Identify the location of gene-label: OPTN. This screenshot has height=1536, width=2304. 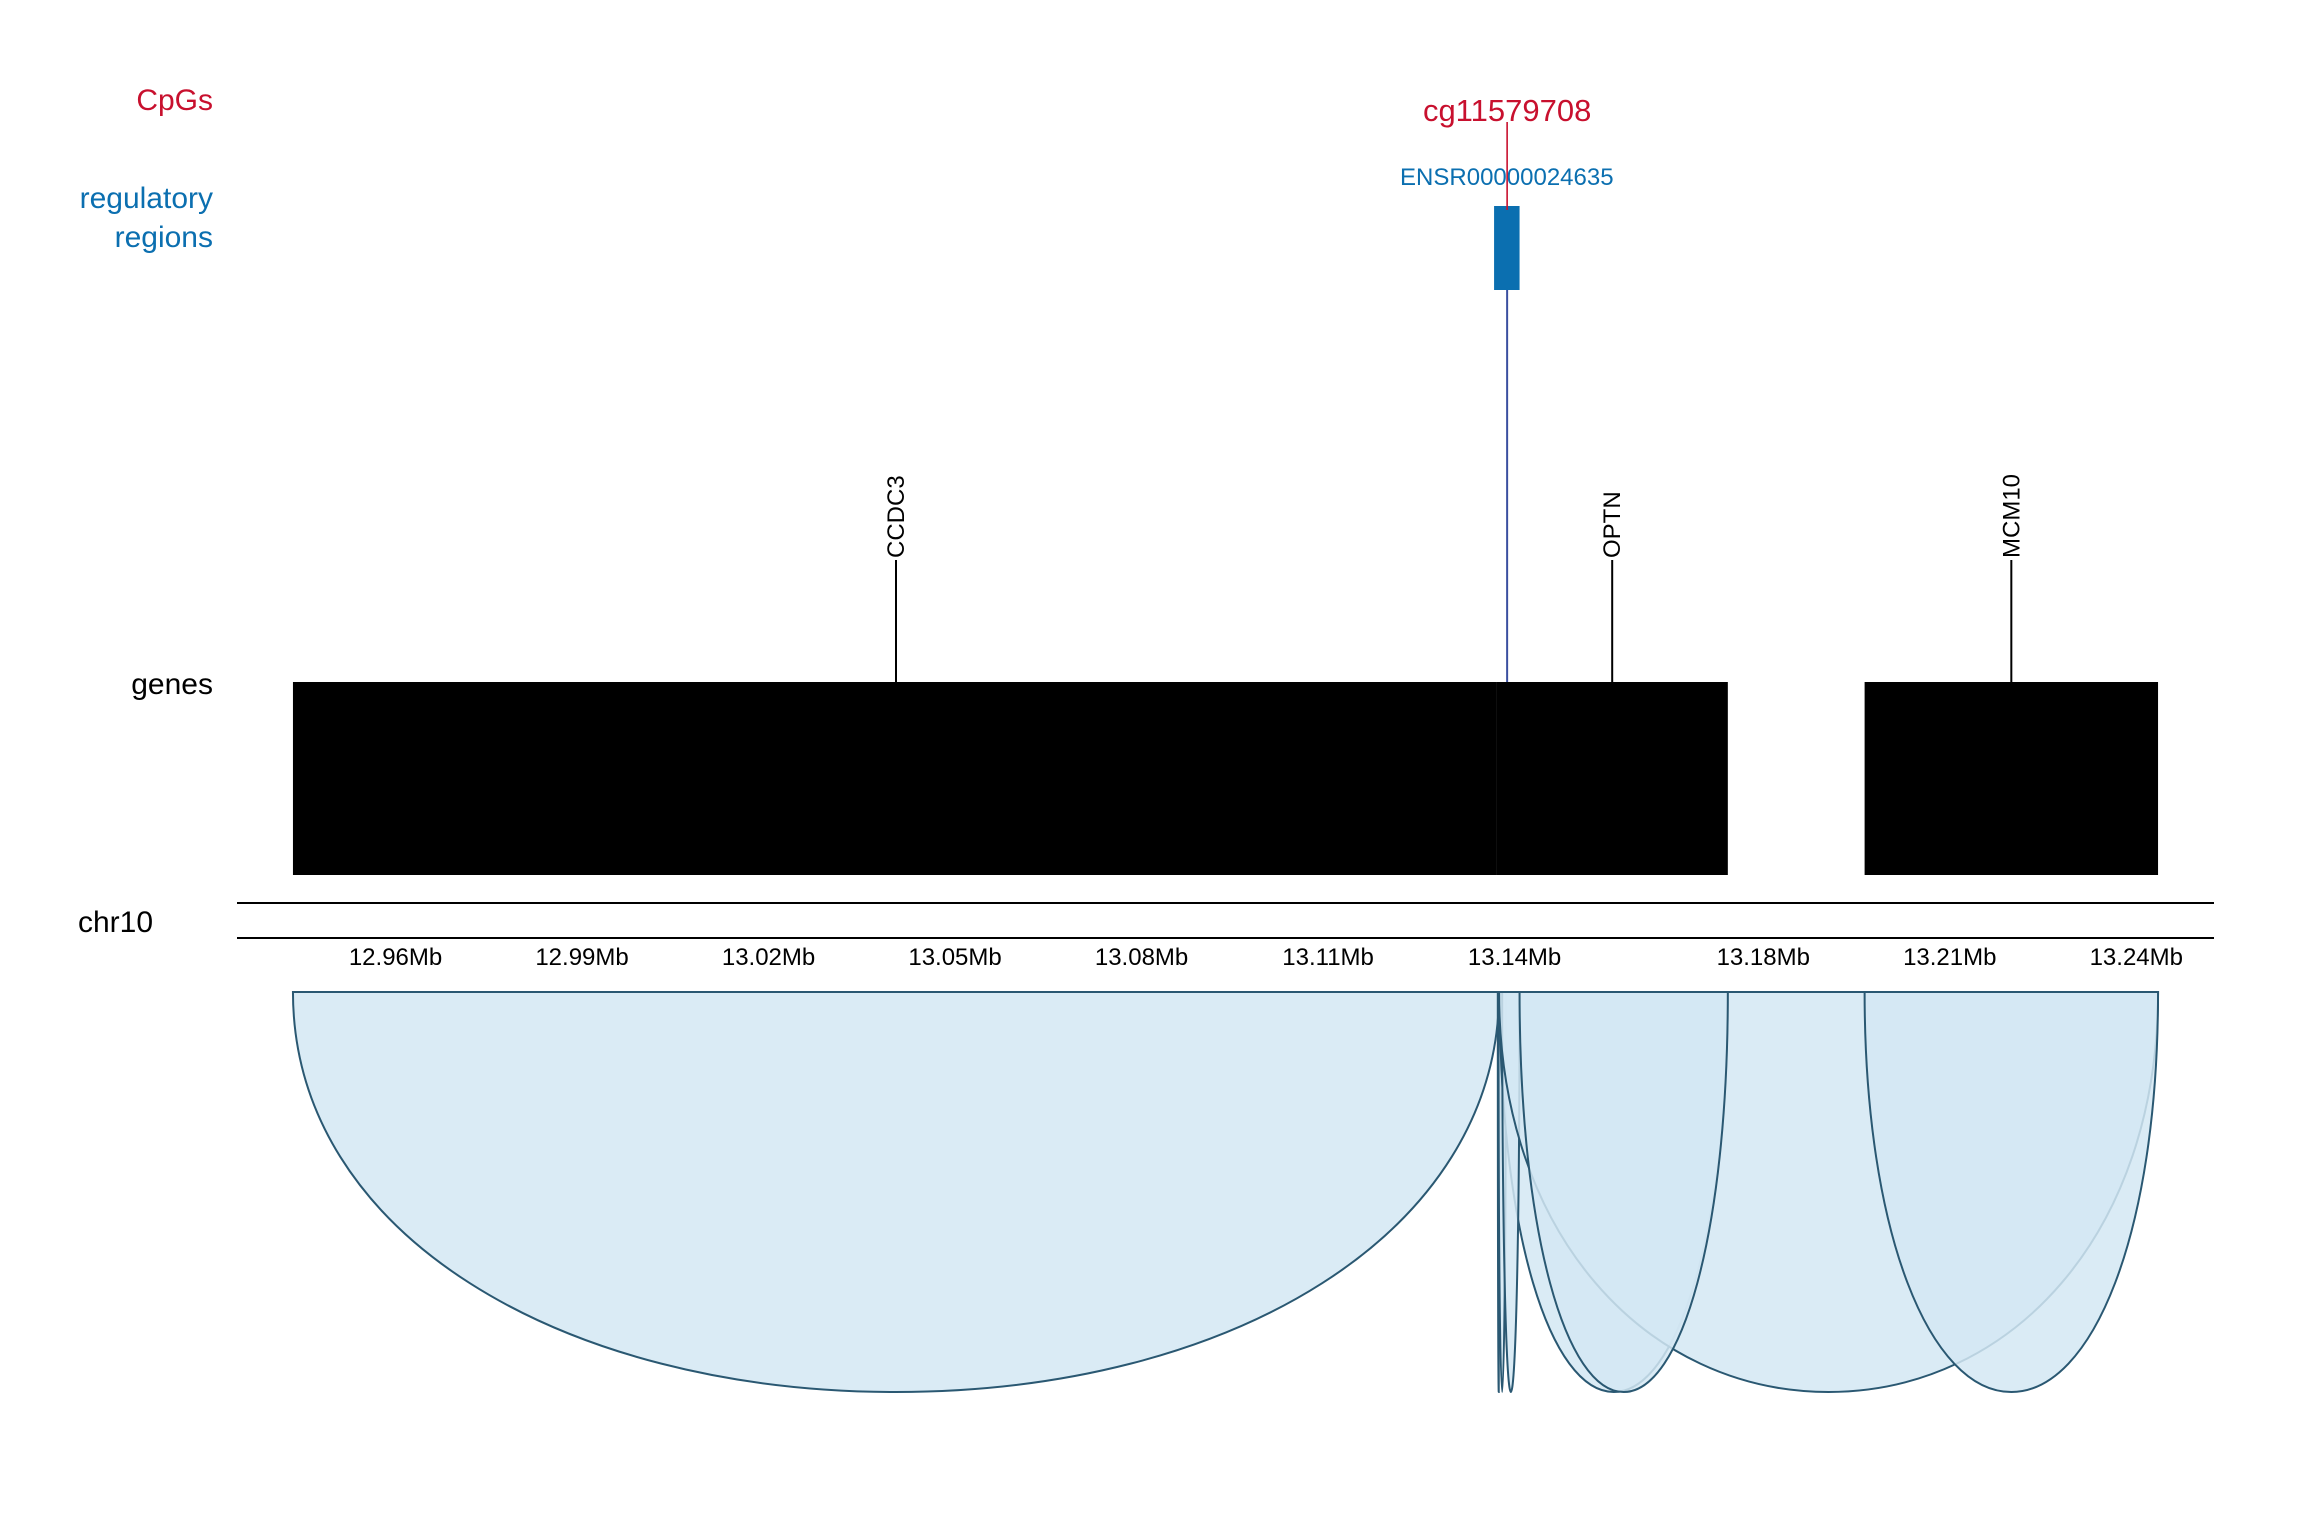
(1612, 524).